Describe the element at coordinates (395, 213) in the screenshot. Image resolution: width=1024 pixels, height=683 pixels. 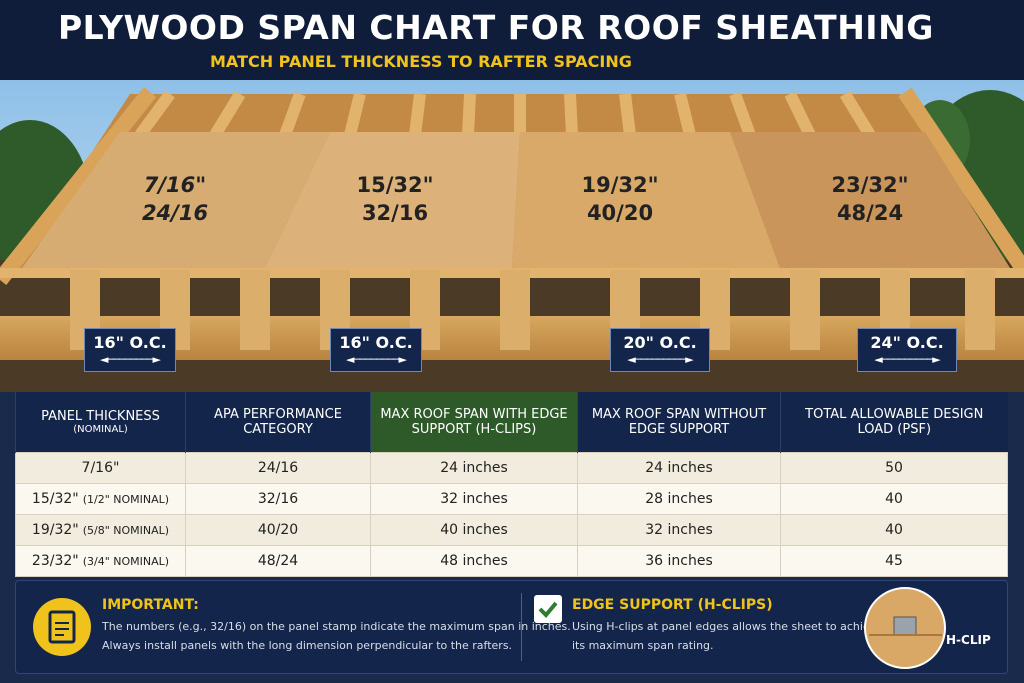
I see `panel-rating: 32/16` at that location.